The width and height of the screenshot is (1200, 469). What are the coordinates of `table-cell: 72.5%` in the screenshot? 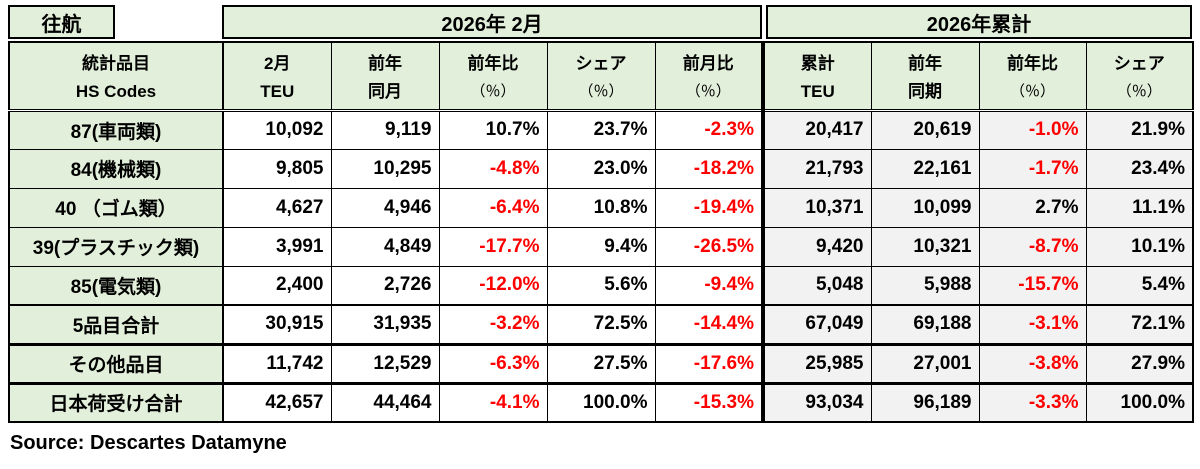 It's located at (601, 324).